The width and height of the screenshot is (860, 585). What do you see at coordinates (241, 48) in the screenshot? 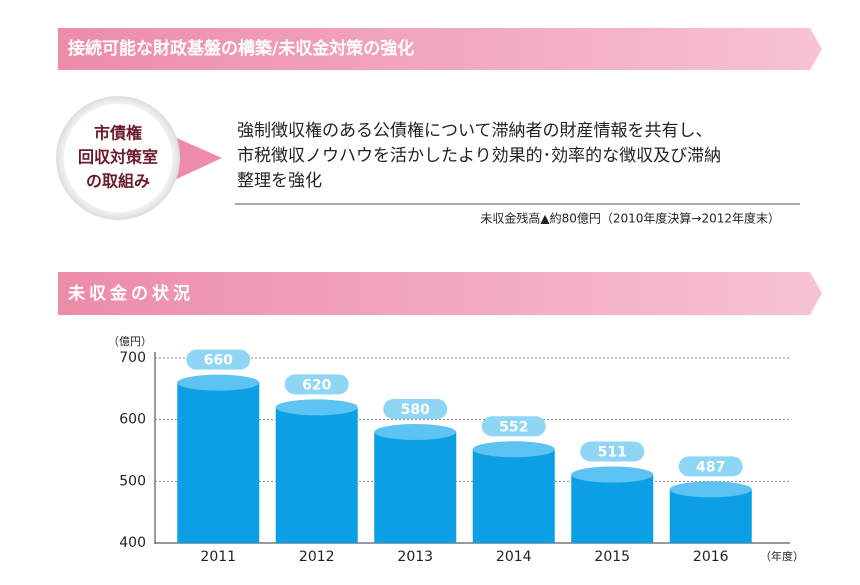
I see `header-title: 接続可能な財政基盤の構築/未収金対策の強化` at bounding box center [241, 48].